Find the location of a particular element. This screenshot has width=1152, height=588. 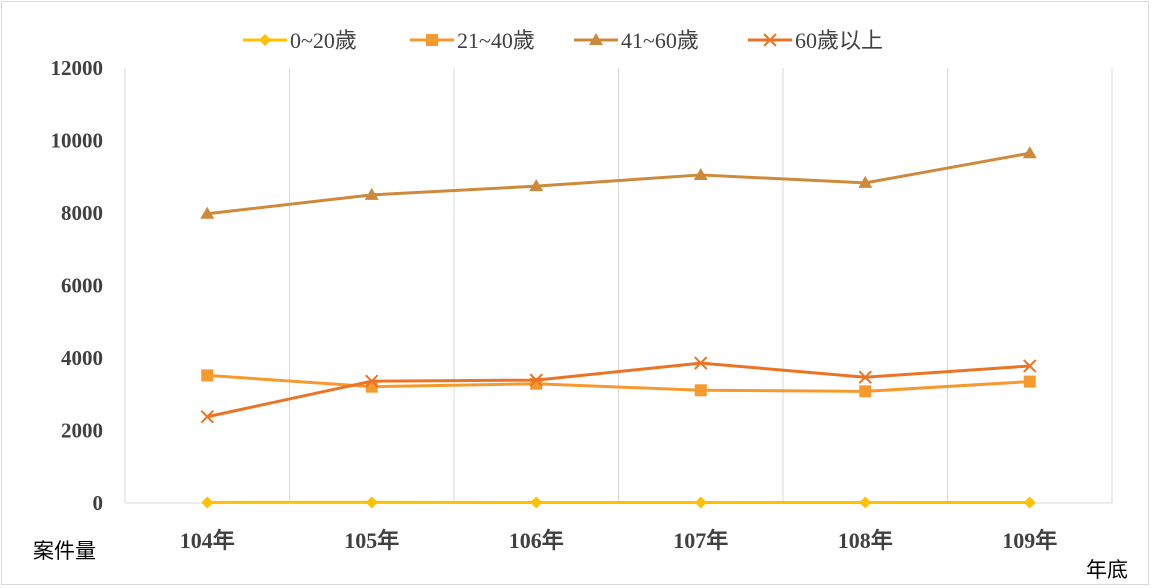

legend-item: 60歲以上 is located at coordinates (815, 40).